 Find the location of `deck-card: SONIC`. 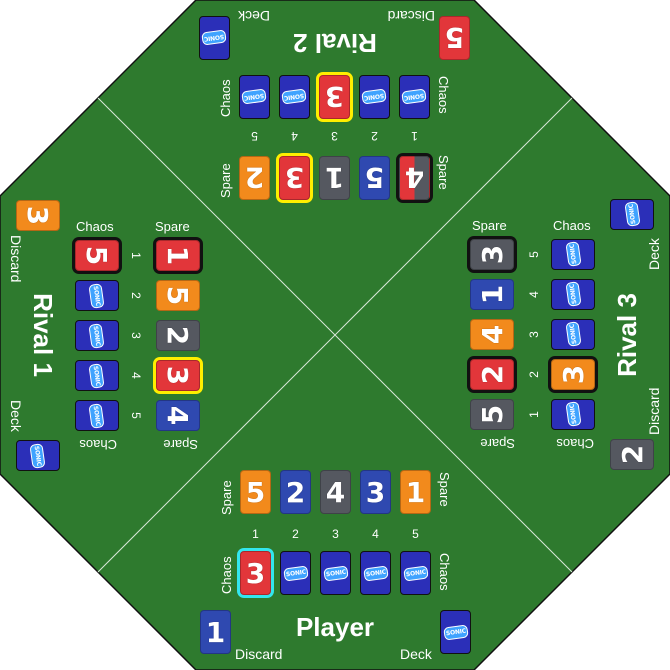

deck-card: SONIC is located at coordinates (455, 632).